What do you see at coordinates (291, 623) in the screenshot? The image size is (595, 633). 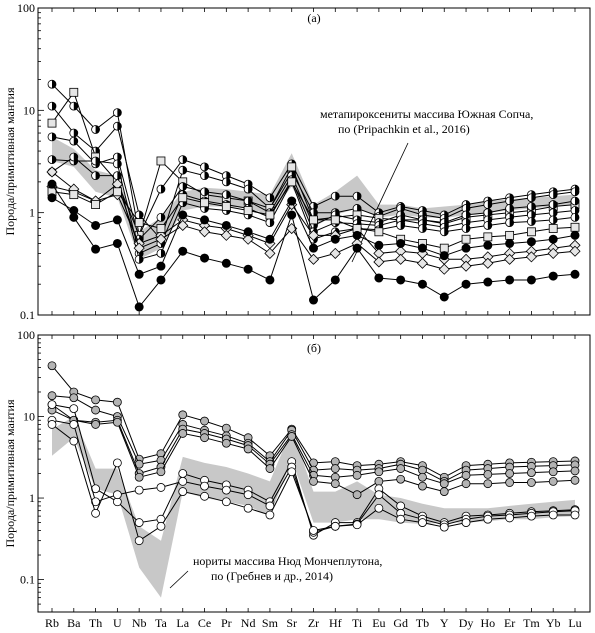 I see `x-tick-label-sr: Sr` at bounding box center [291, 623].